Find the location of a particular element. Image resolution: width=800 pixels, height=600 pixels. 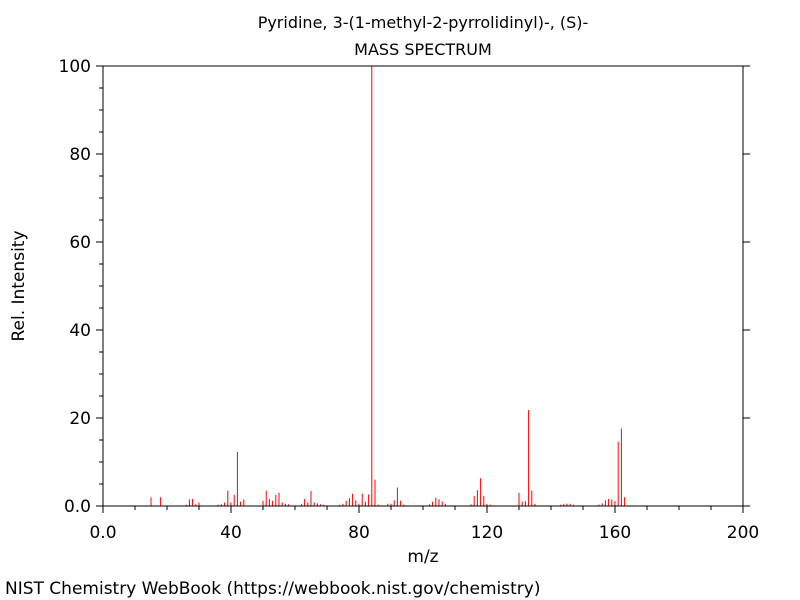

y-axis-label: Rel. Intensity is located at coordinates (19, 285).